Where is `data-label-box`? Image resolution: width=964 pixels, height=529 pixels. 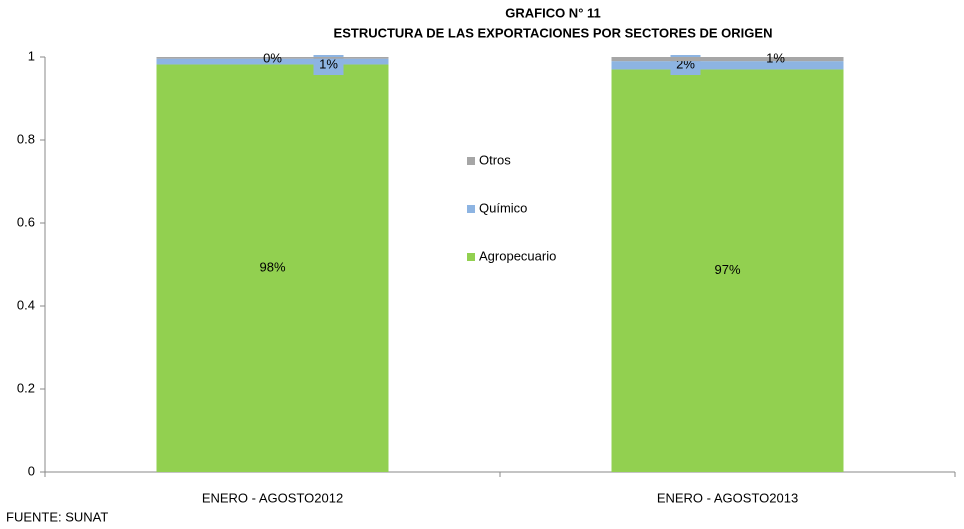
data-label-box is located at coordinates (328, 65).